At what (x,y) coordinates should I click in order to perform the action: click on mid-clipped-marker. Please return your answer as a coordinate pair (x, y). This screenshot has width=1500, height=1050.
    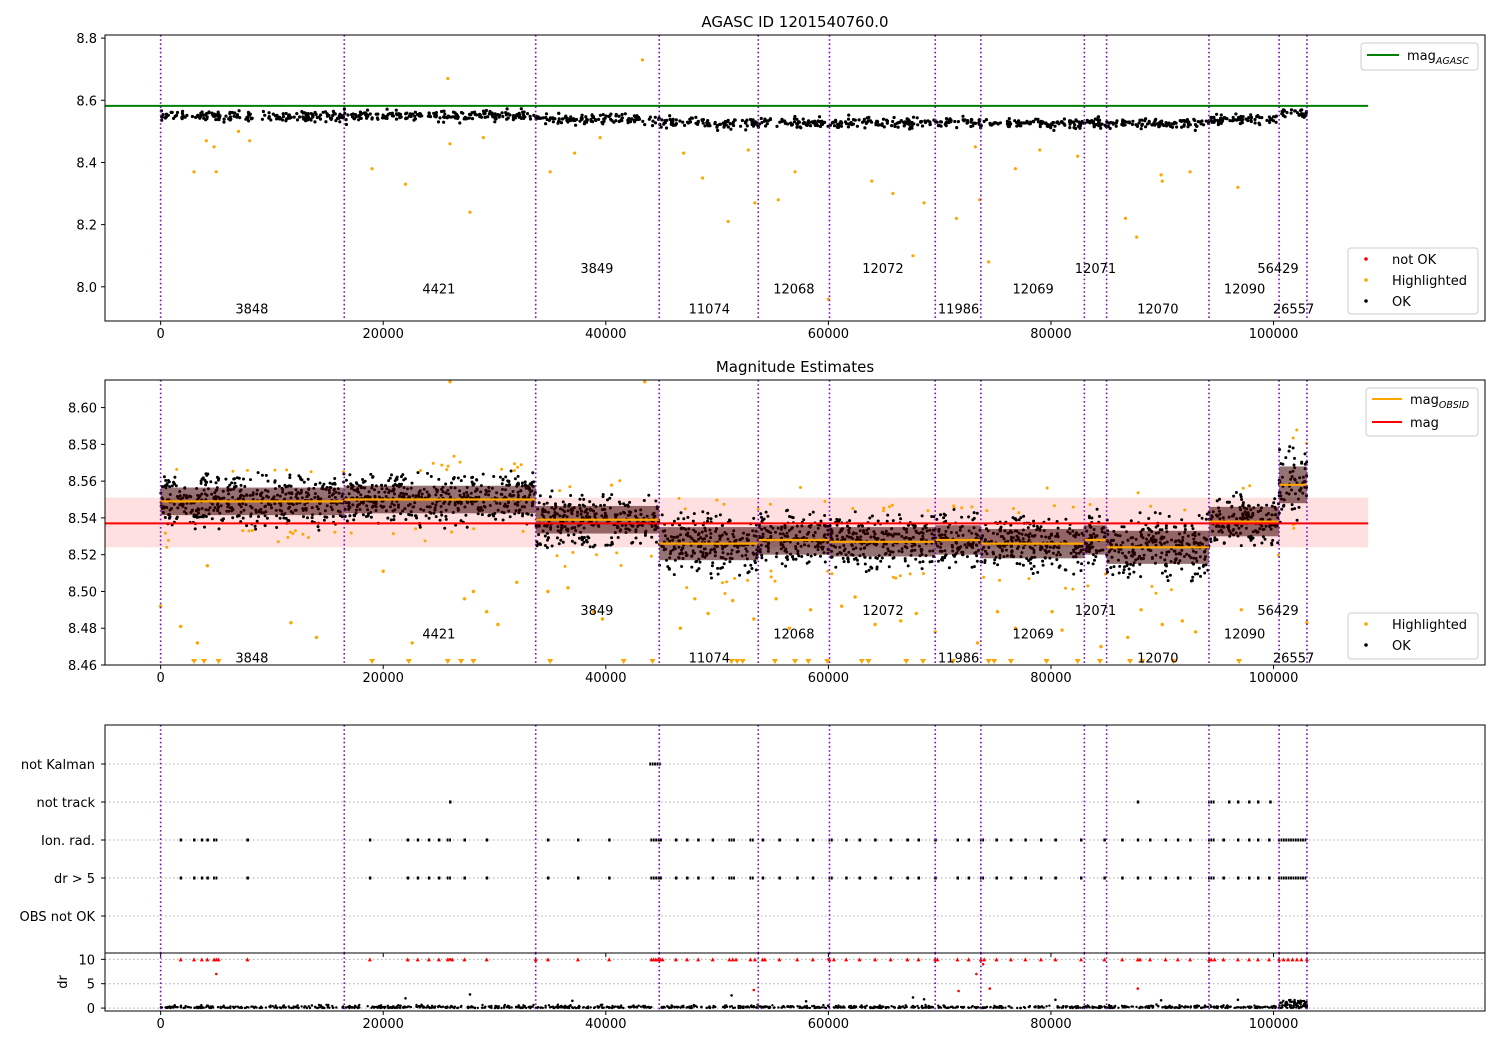
    Looking at the image, I should click on (906, 661).